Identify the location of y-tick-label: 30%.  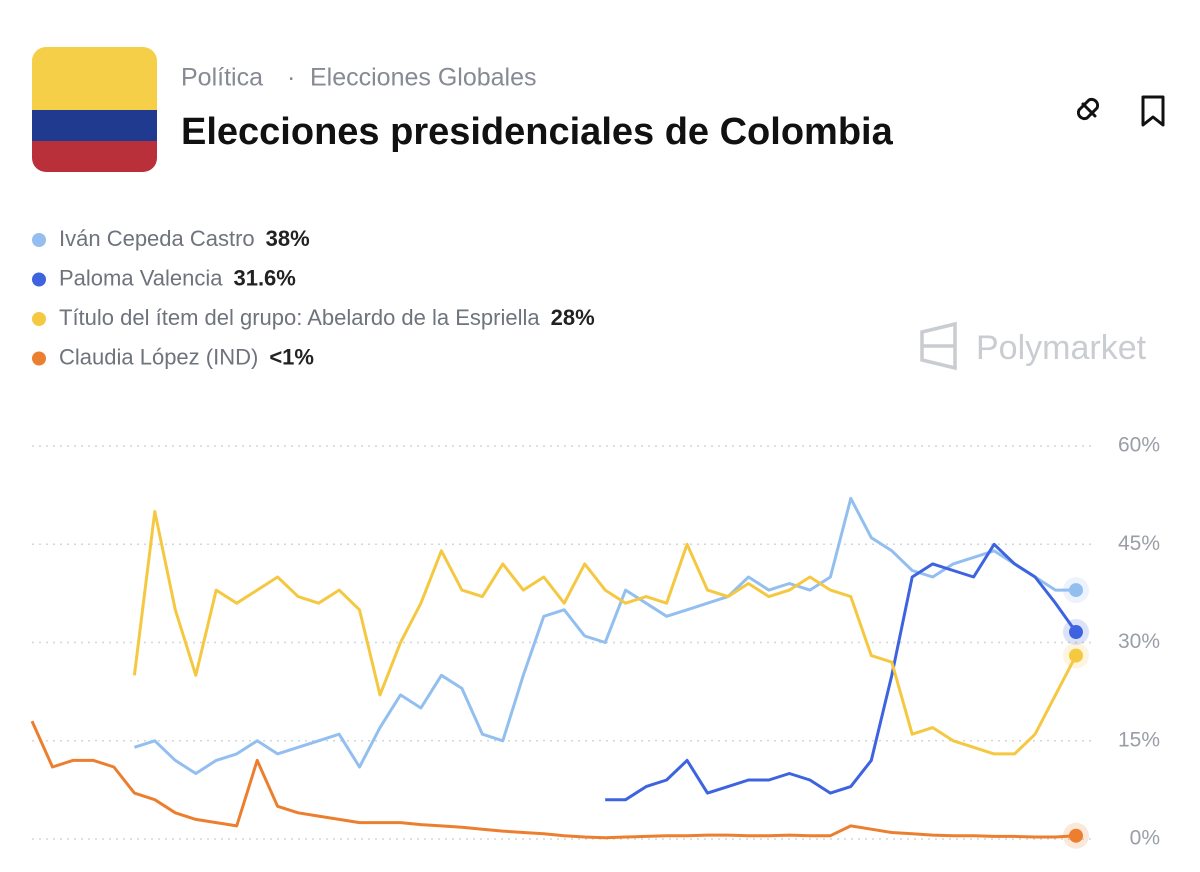
(1139, 641).